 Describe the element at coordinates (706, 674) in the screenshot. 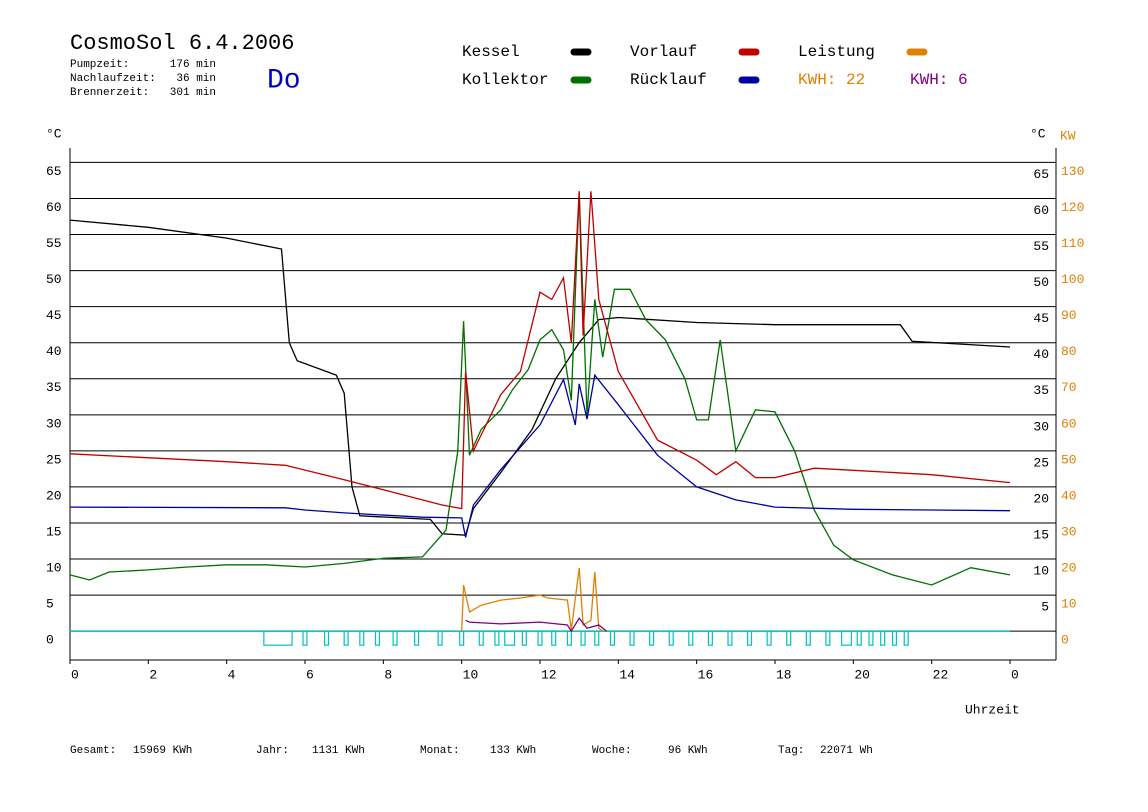

I see `x-tick-label: 16` at that location.